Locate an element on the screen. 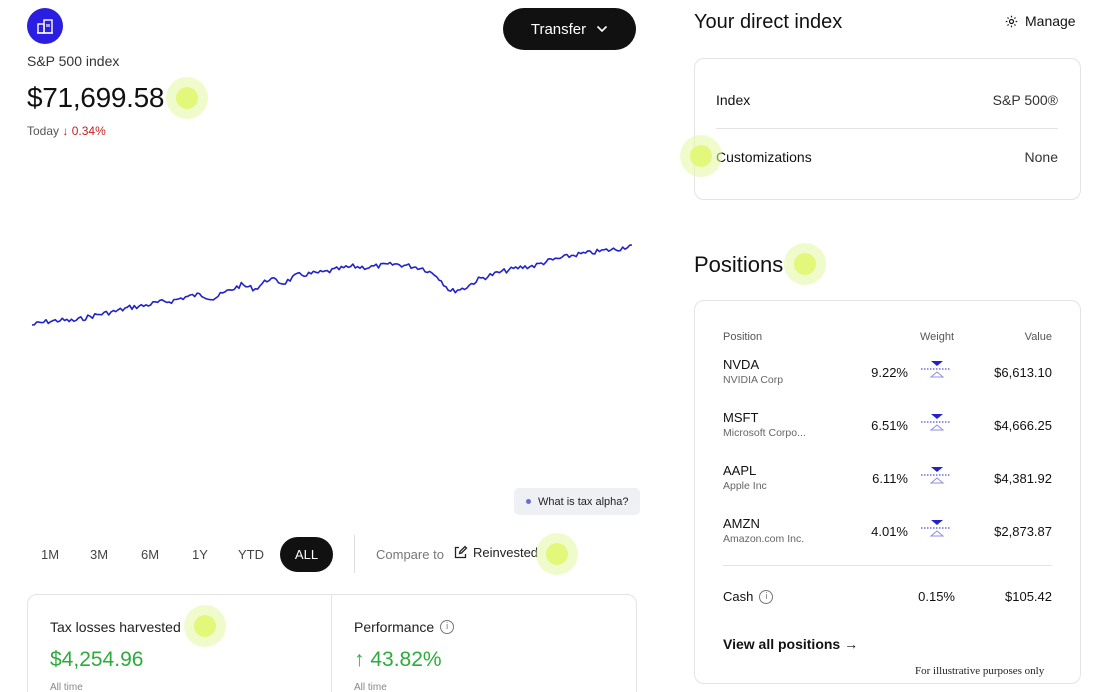  manage-button: Manage is located at coordinates (1040, 21).